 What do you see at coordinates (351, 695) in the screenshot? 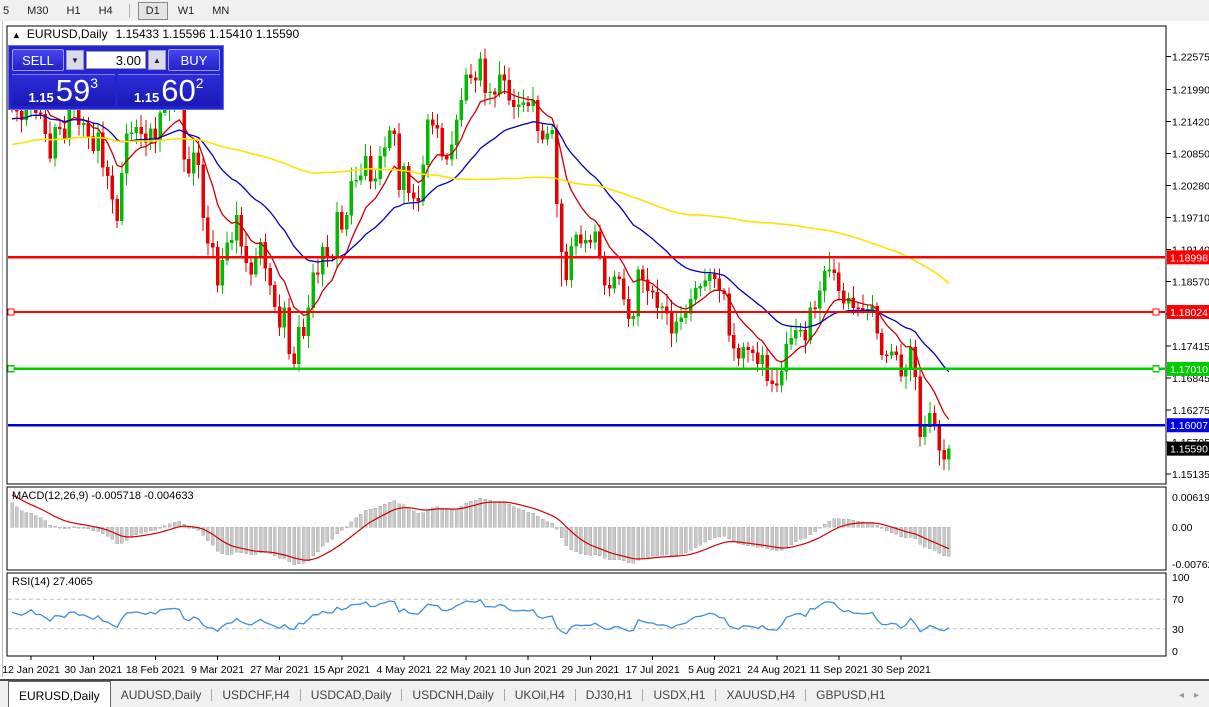
I see `chart-tab-usdcad: USDCAD,Daily` at bounding box center [351, 695].